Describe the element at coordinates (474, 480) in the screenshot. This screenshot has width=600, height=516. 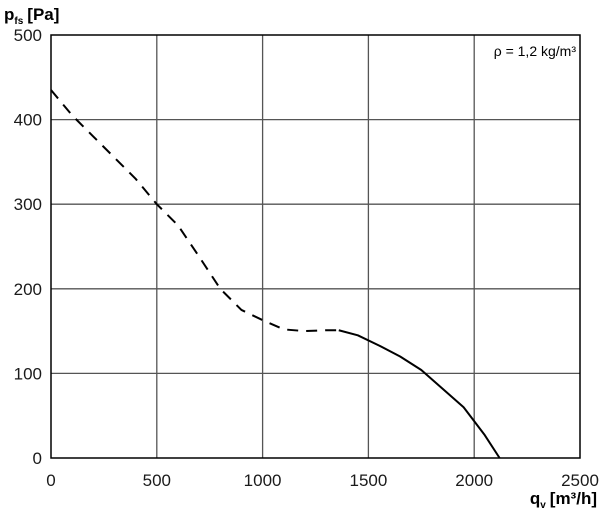
I see `x-tick-label: 2000` at that location.